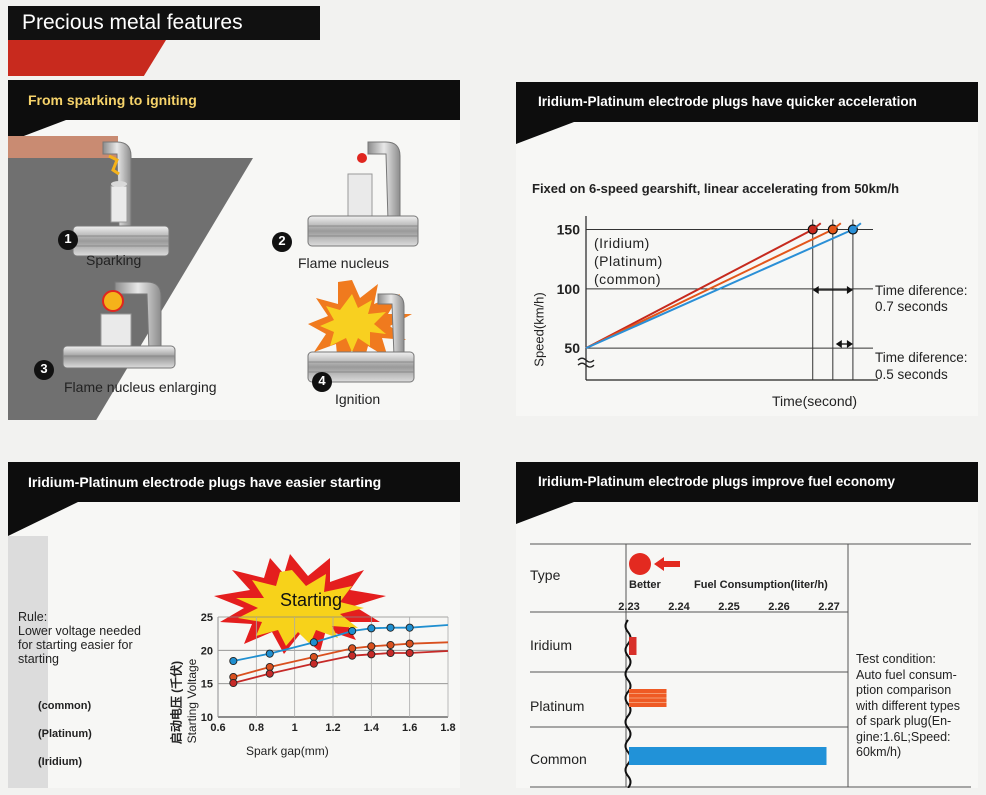 This screenshot has width=986, height=795. Describe the element at coordinates (282, 240) in the screenshot. I see `step-2-number: 2` at that location.